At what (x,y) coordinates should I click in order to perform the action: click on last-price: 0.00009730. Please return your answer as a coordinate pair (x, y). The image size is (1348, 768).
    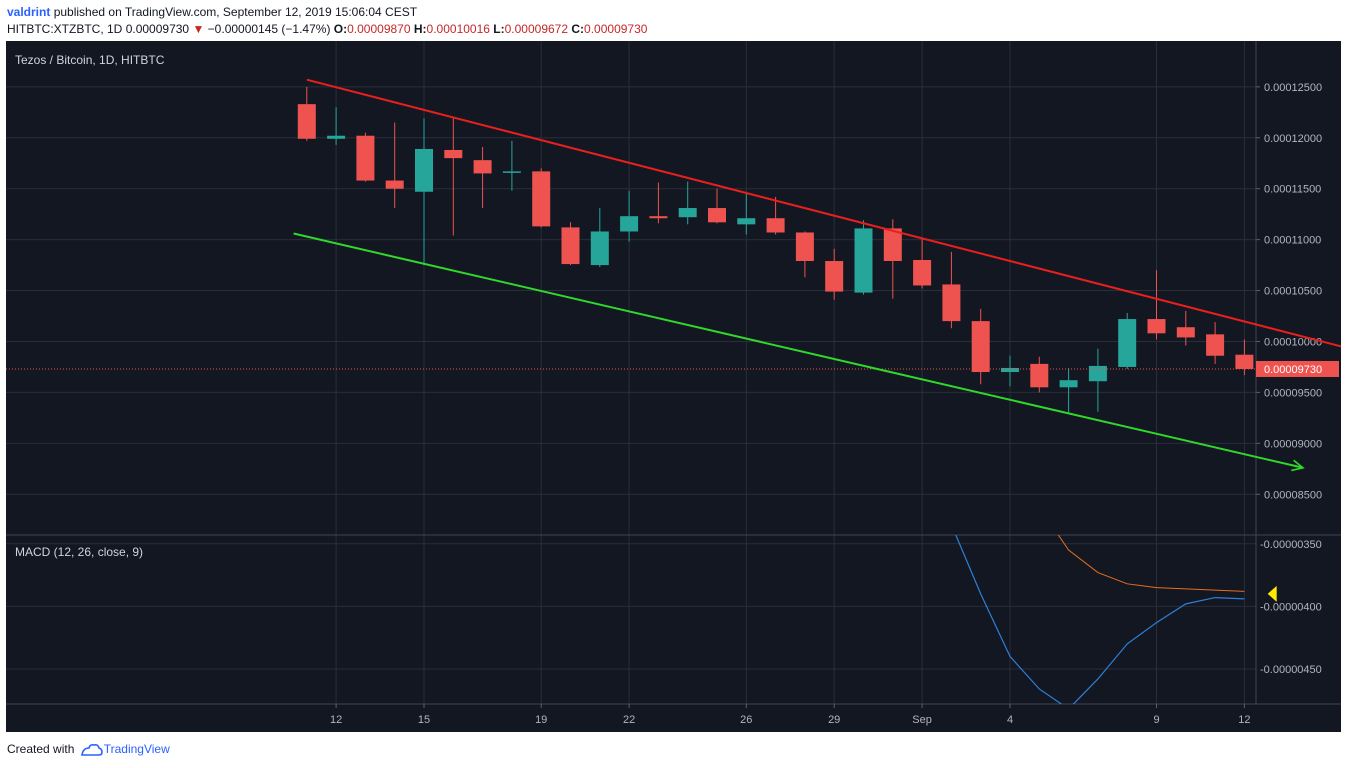
    Looking at the image, I should click on (157, 29).